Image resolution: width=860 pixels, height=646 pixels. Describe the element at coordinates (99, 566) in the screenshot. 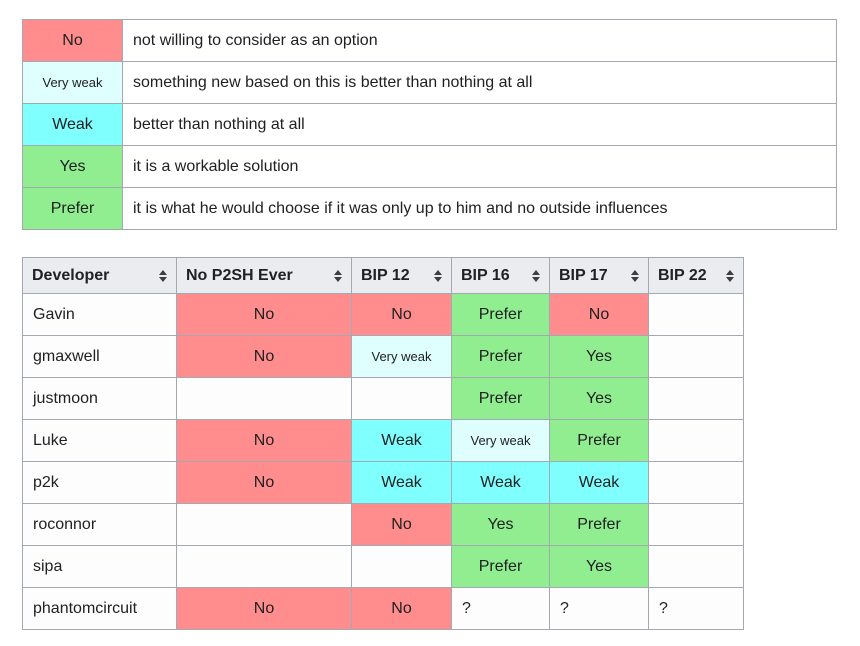

I see `developer-cell: sipa` at that location.